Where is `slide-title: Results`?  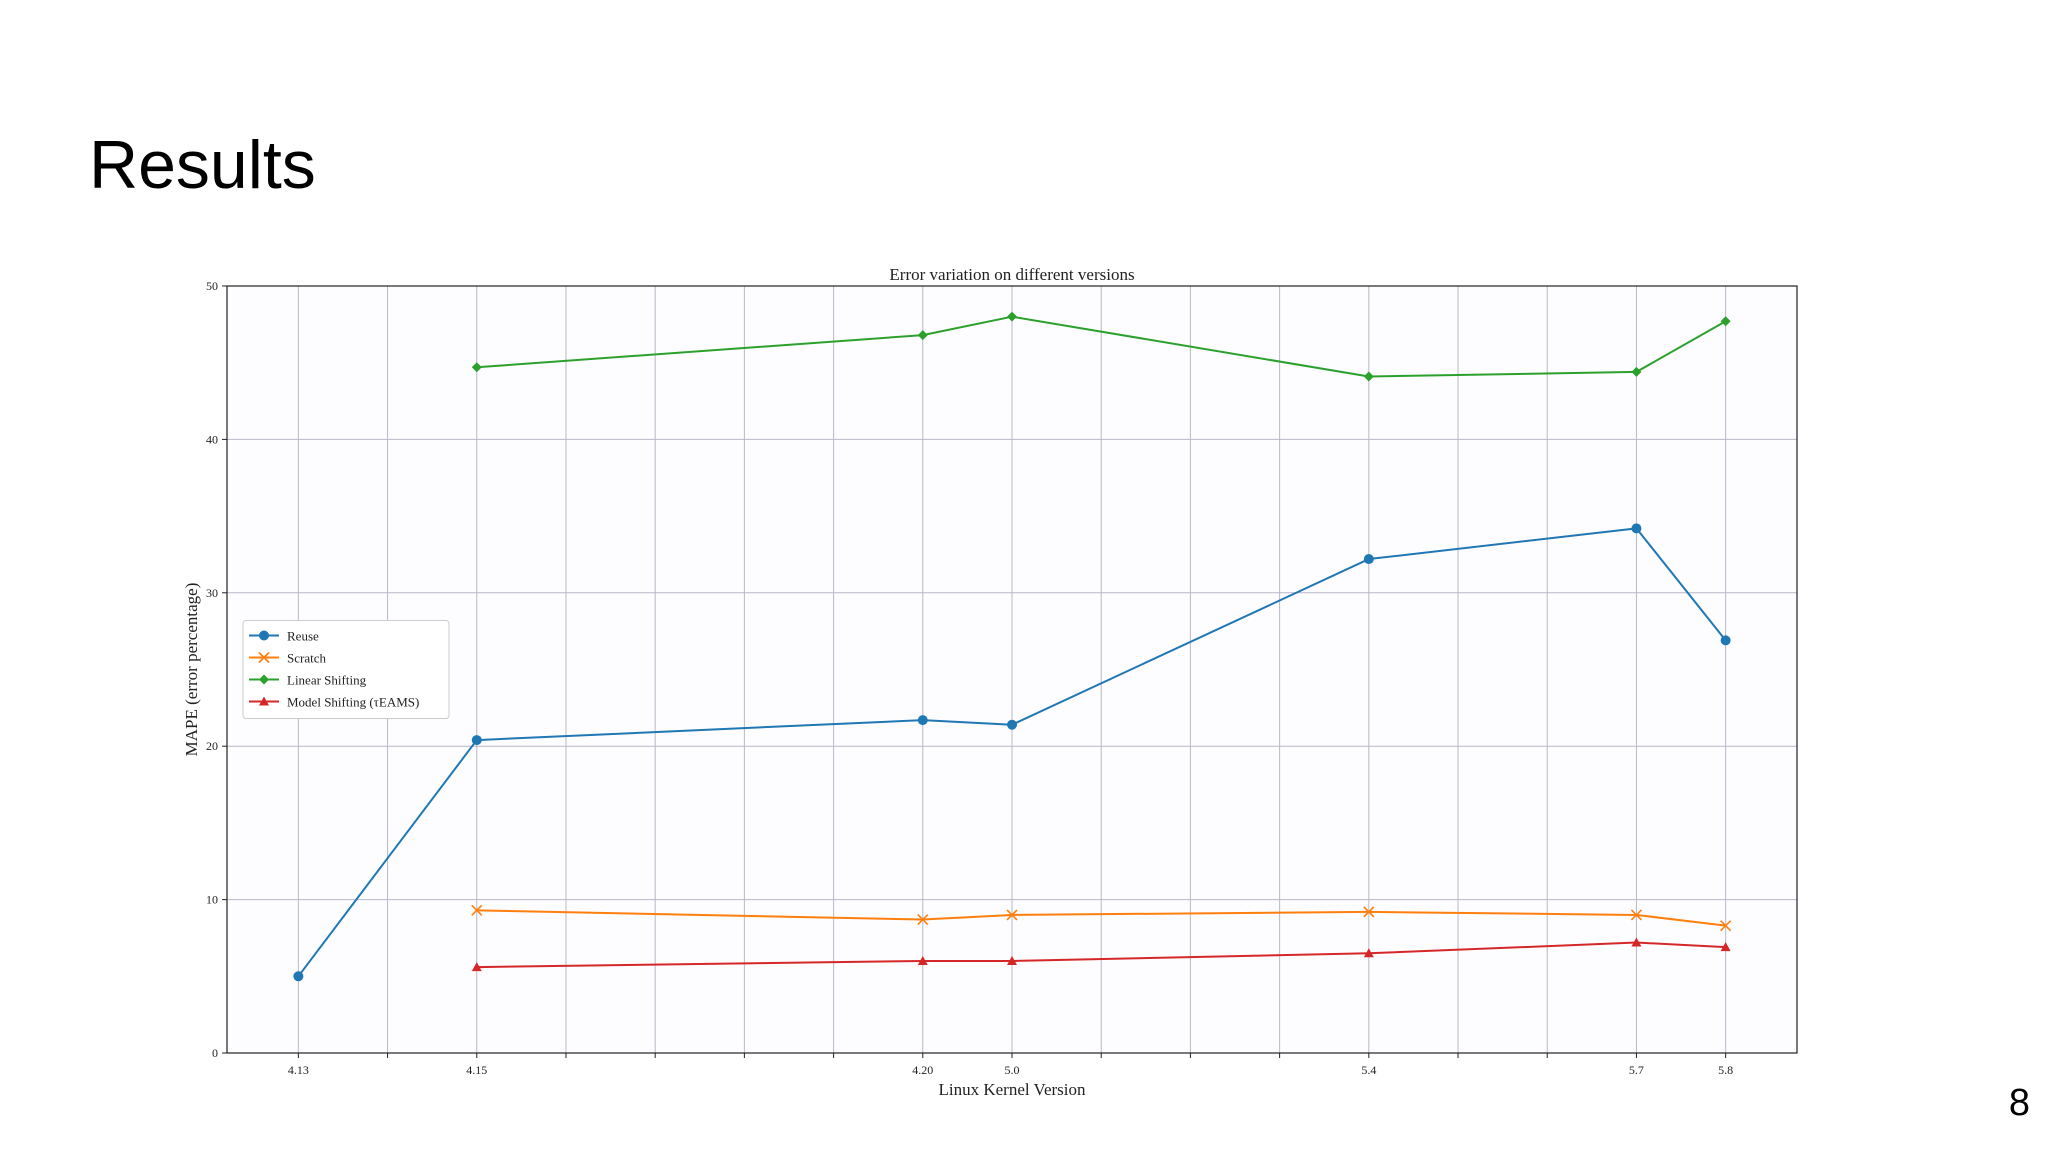
slide-title: Results is located at coordinates (202, 165).